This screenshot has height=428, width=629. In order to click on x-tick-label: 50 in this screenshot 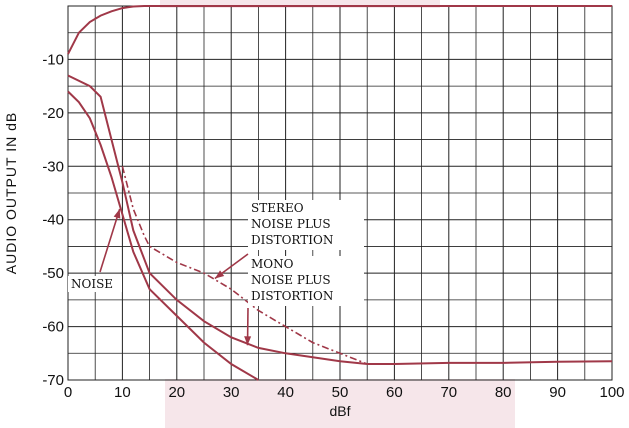, I will do `click(340, 392)`.